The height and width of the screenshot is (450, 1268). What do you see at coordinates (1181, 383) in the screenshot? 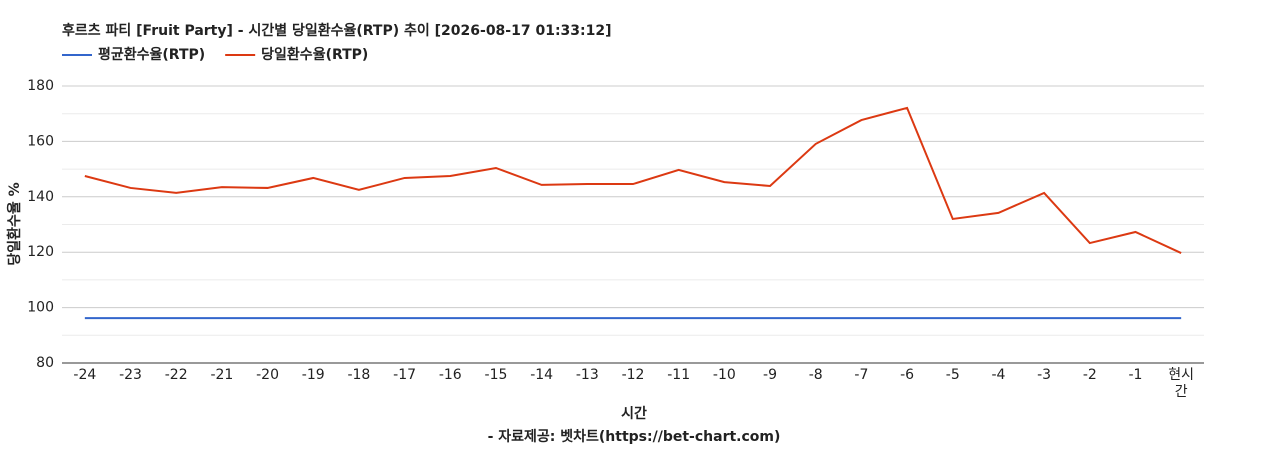
I see `x-tick-label: 현시간` at bounding box center [1181, 383].